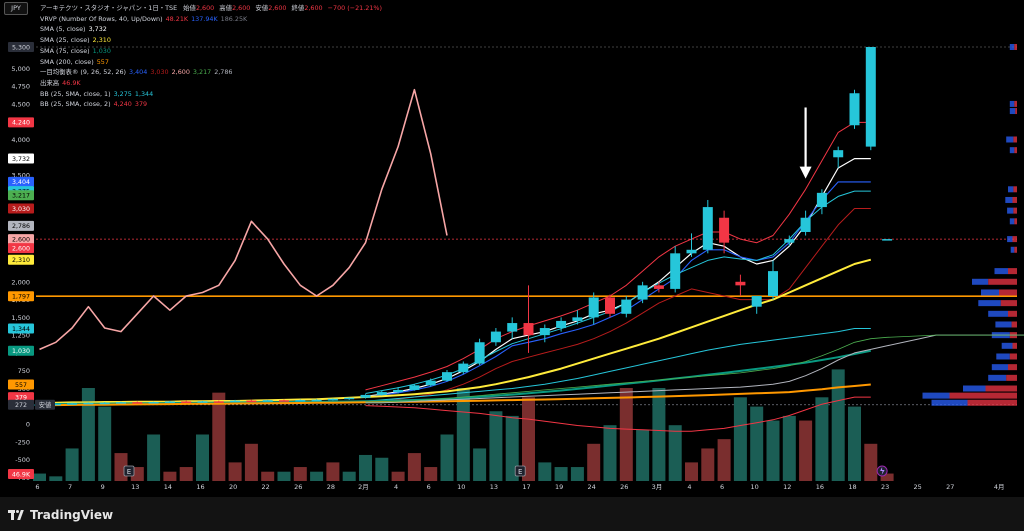 The image size is (1024, 531). Describe the element at coordinates (618, 365) in the screenshot. I see `overlay-bb1_lower` at that location.